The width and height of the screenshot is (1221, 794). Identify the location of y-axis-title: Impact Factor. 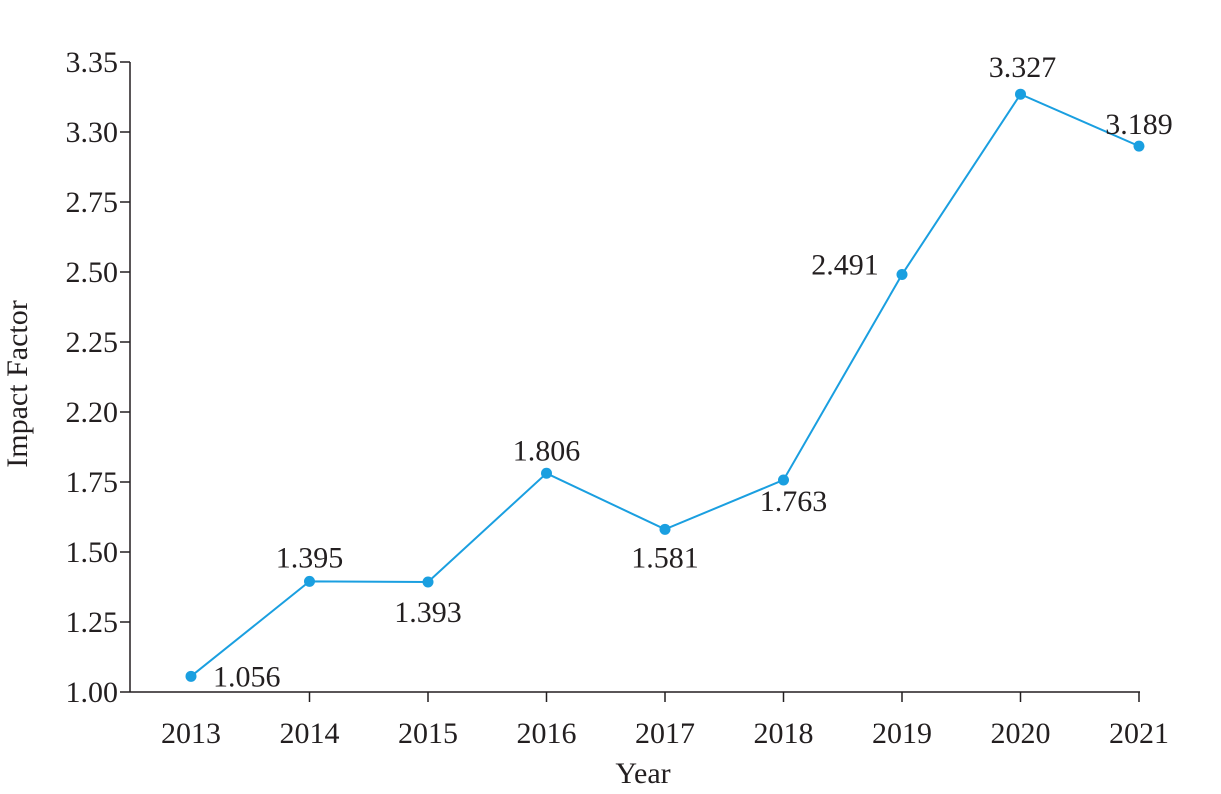
(17, 383).